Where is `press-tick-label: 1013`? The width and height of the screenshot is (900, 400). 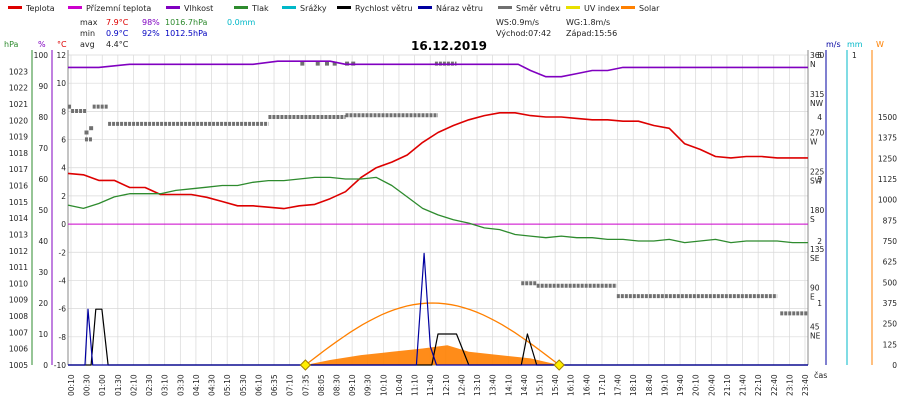
press-tick-label: 1013 is located at coordinates (18, 234).